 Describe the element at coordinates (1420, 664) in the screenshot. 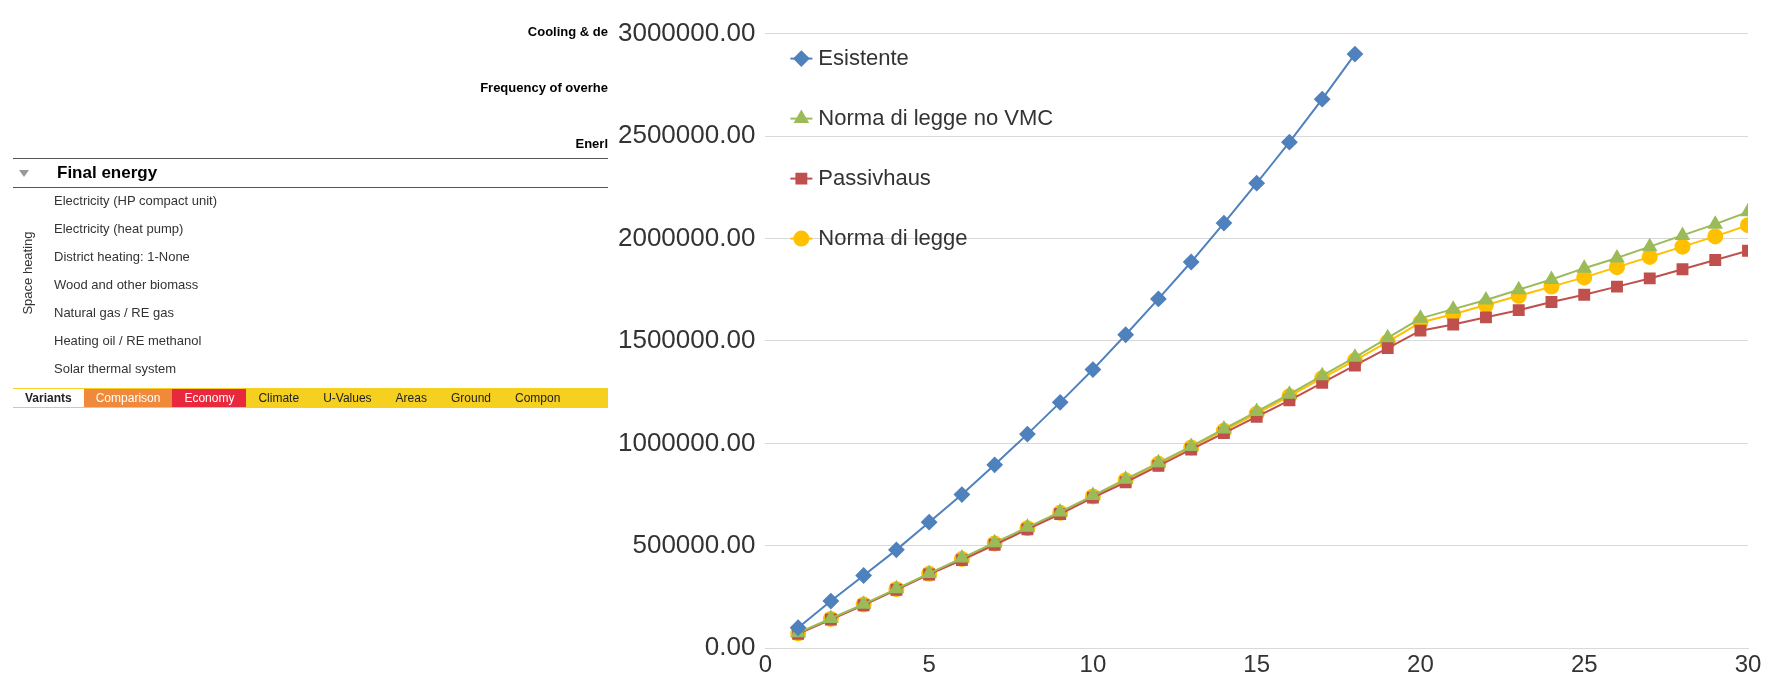

I see `x-tick-label: 20` at that location.